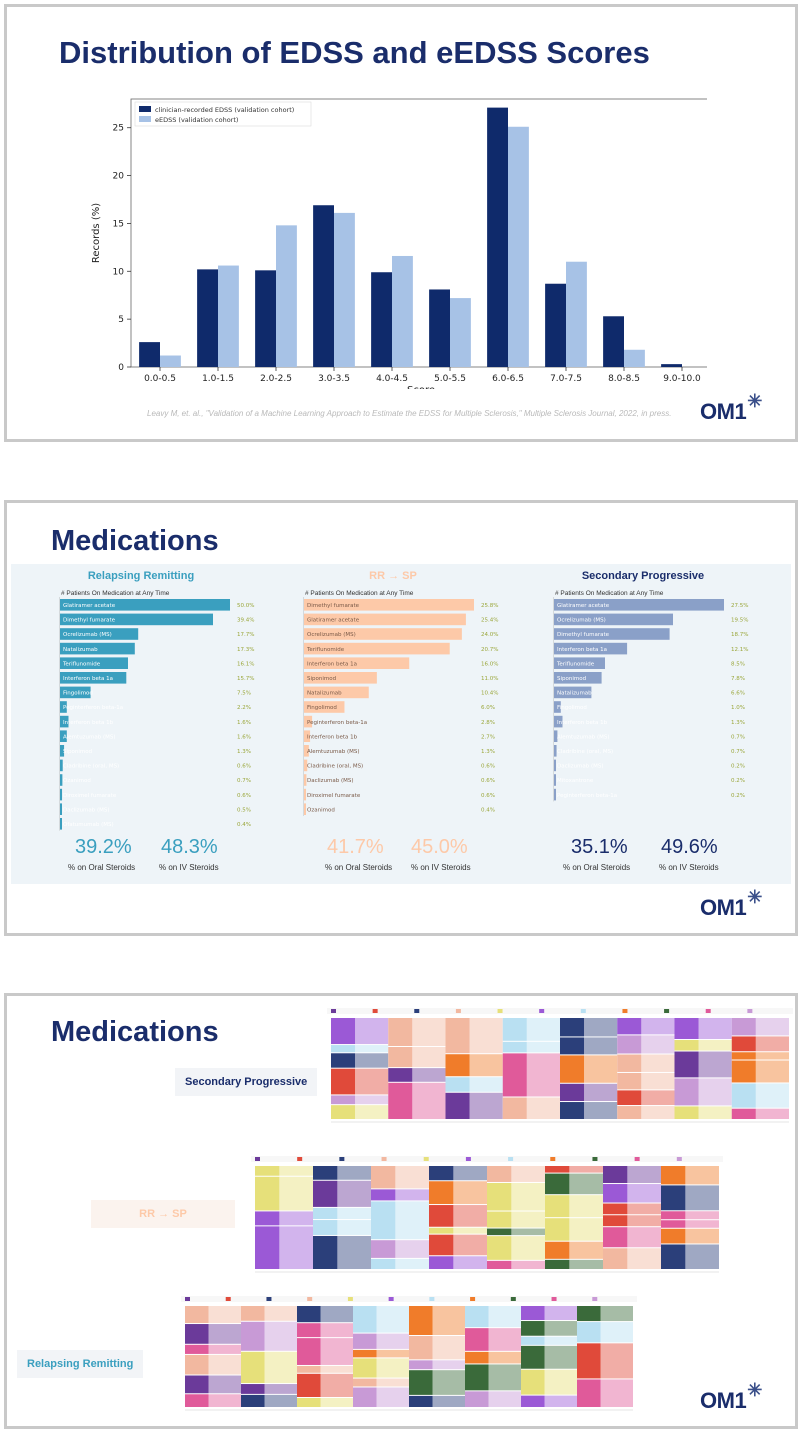 The image size is (806, 1434). I want to click on hbar-value: 7.5%, so click(244, 694).